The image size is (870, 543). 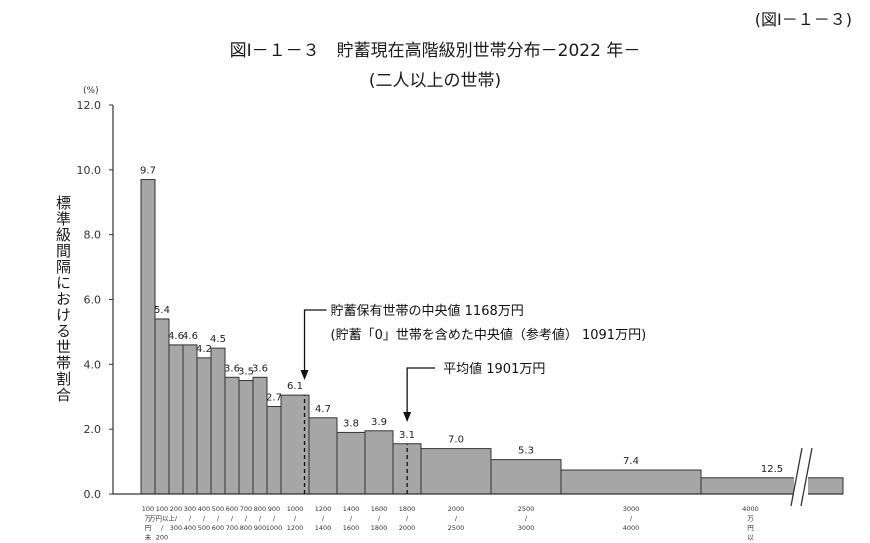 What do you see at coordinates (89, 170) in the screenshot?
I see `y-tick-label: 10.0` at bounding box center [89, 170].